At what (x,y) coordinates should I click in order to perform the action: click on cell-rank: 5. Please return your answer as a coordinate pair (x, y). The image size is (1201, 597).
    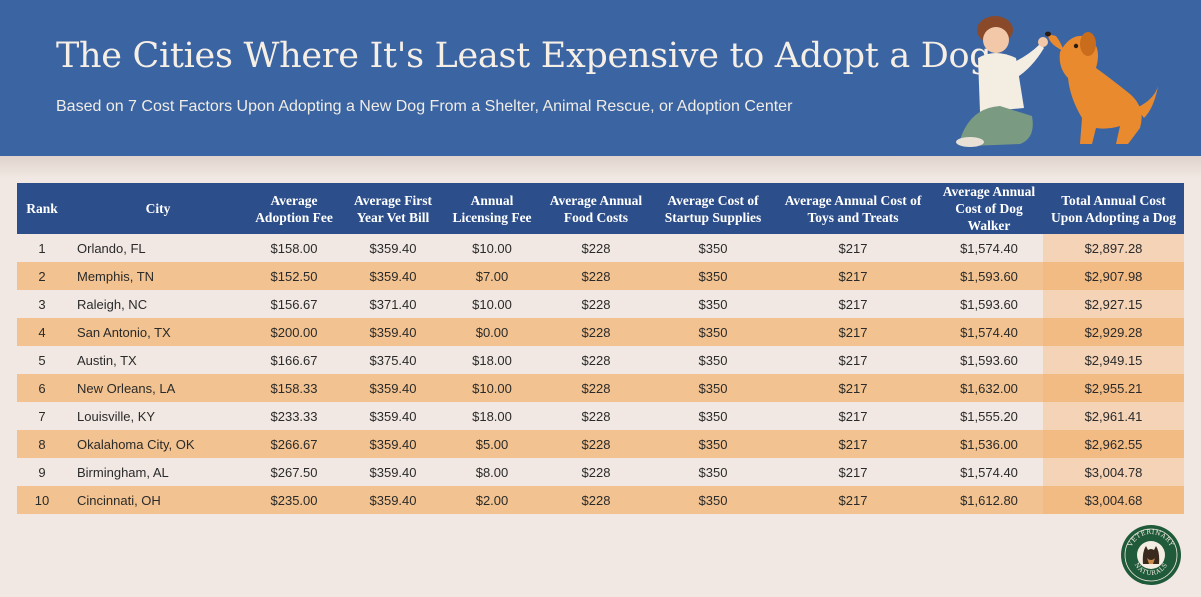
    Looking at the image, I should click on (42, 360).